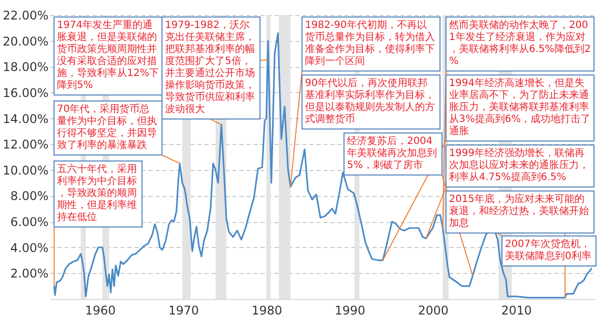 The height and width of the screenshot is (323, 600). Describe the element at coordinates (29, 196) in the screenshot. I see `y-tick-label: 8.00%` at that location.